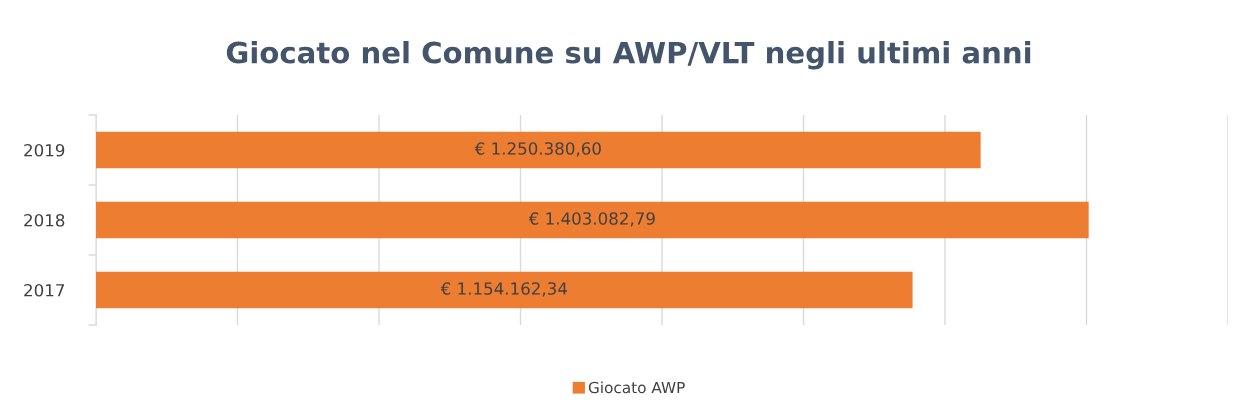 Image resolution: width=1258 pixels, height=410 pixels. I want to click on legend-label: Giocato AWP, so click(636, 387).